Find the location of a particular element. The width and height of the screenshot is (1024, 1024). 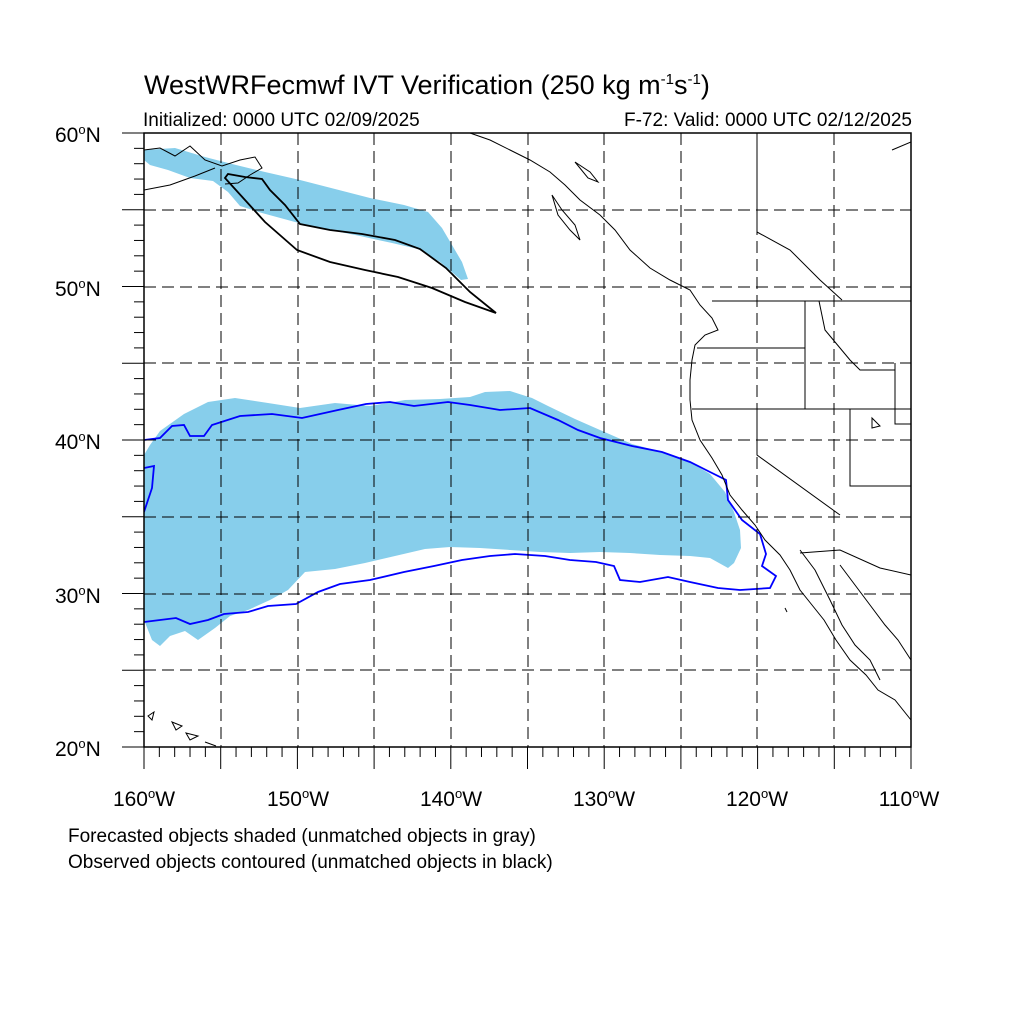

lon-label-160w: 160oW is located at coordinates (144, 798).